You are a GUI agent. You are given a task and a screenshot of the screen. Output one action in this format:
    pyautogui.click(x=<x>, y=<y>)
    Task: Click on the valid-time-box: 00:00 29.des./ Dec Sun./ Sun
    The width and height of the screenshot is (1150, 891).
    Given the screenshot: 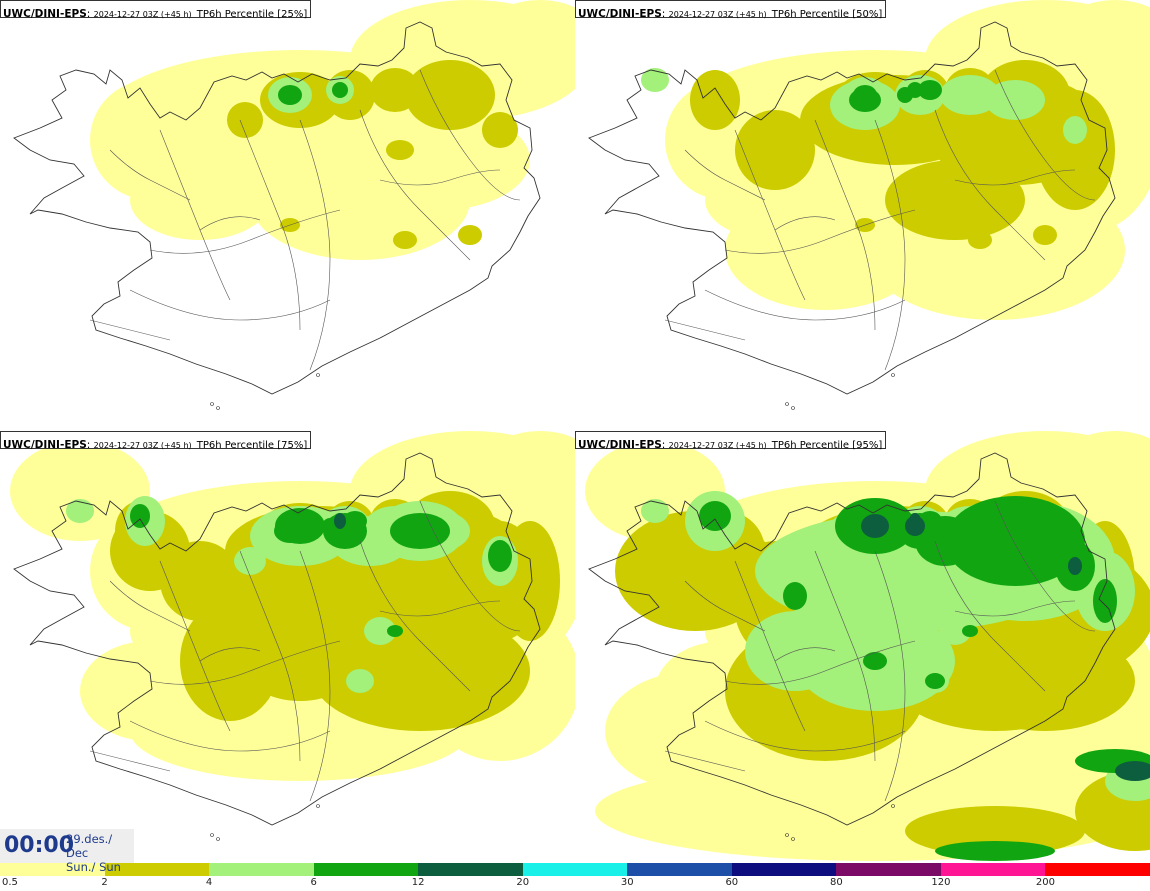 What is the action you would take?
    pyautogui.click(x=67, y=851)
    